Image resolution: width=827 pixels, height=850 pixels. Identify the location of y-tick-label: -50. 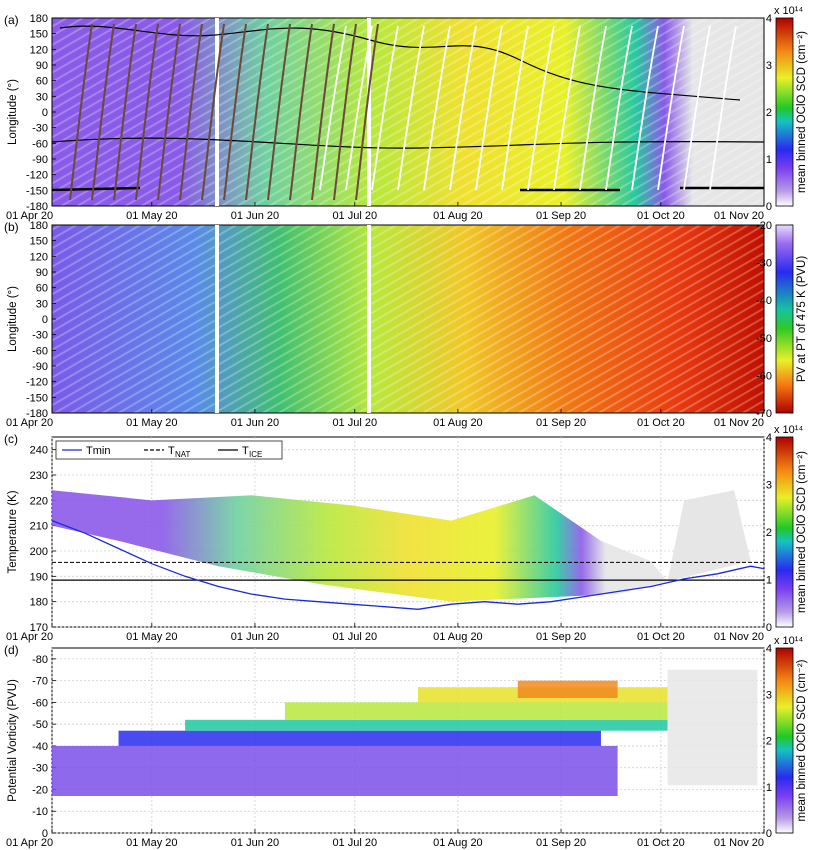
(40, 725).